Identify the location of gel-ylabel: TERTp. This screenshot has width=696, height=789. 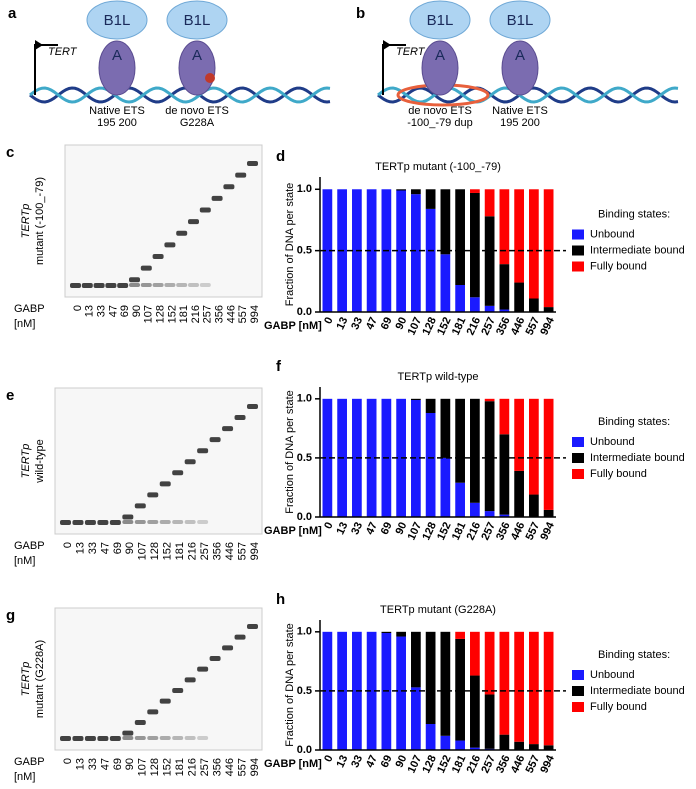
(26, 679).